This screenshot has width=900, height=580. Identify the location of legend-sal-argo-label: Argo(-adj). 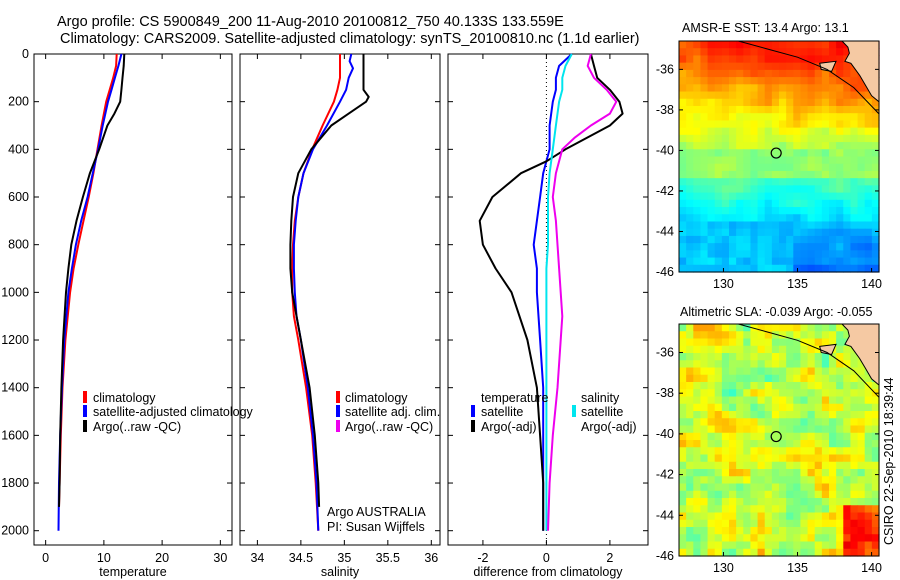
(609, 427).